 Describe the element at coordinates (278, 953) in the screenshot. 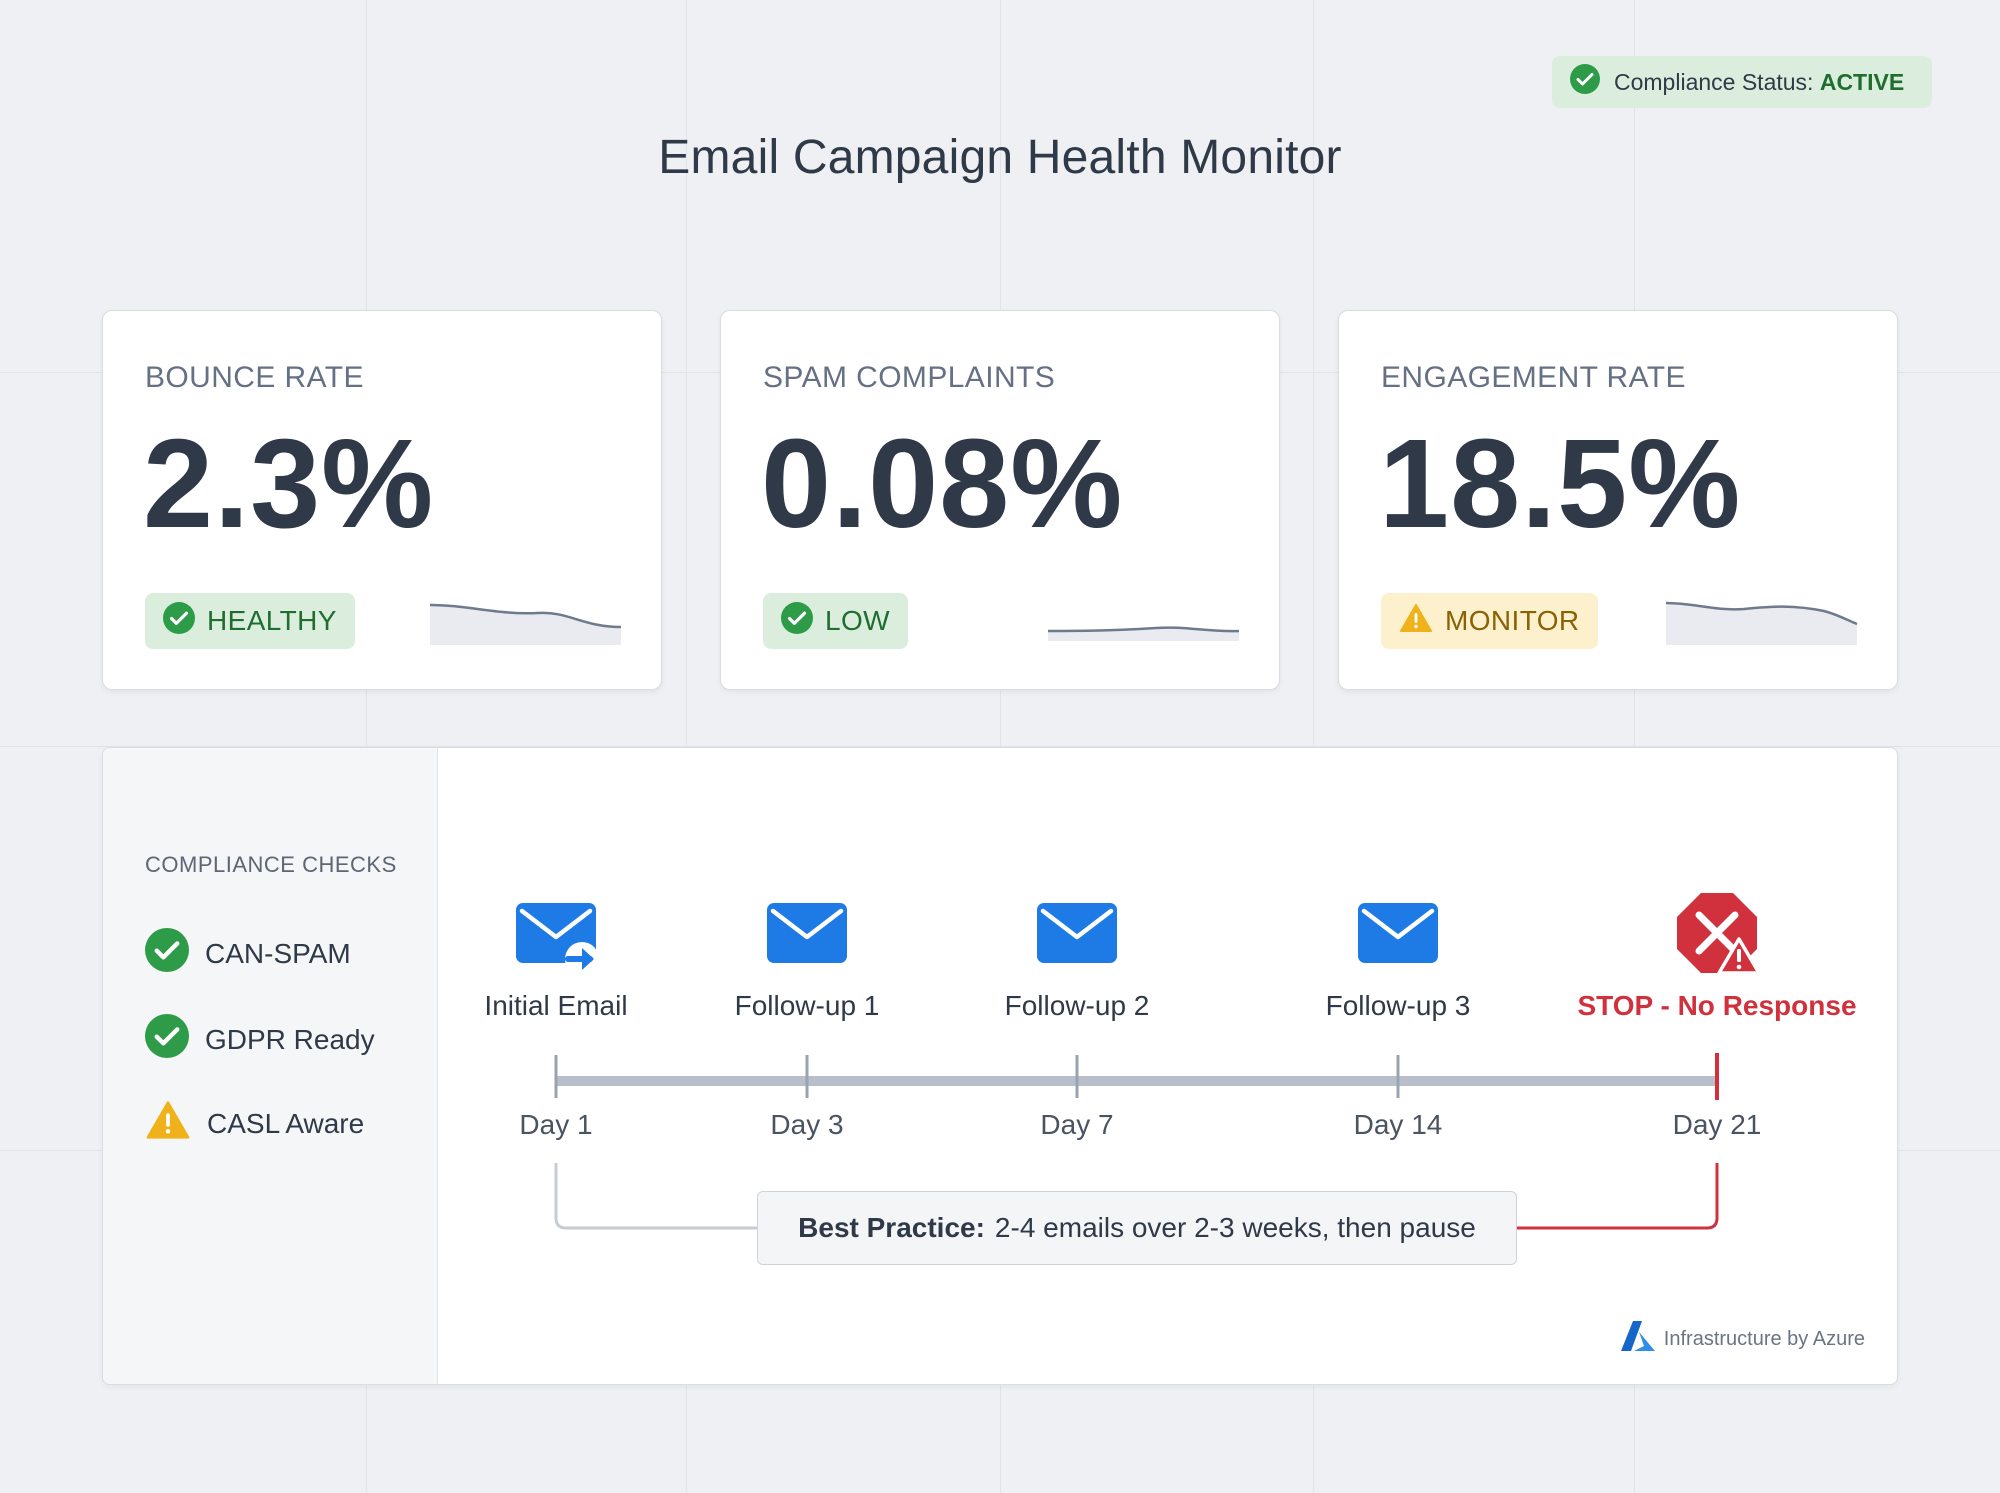

I see `compliance-item-label: CAN-SPAM` at that location.